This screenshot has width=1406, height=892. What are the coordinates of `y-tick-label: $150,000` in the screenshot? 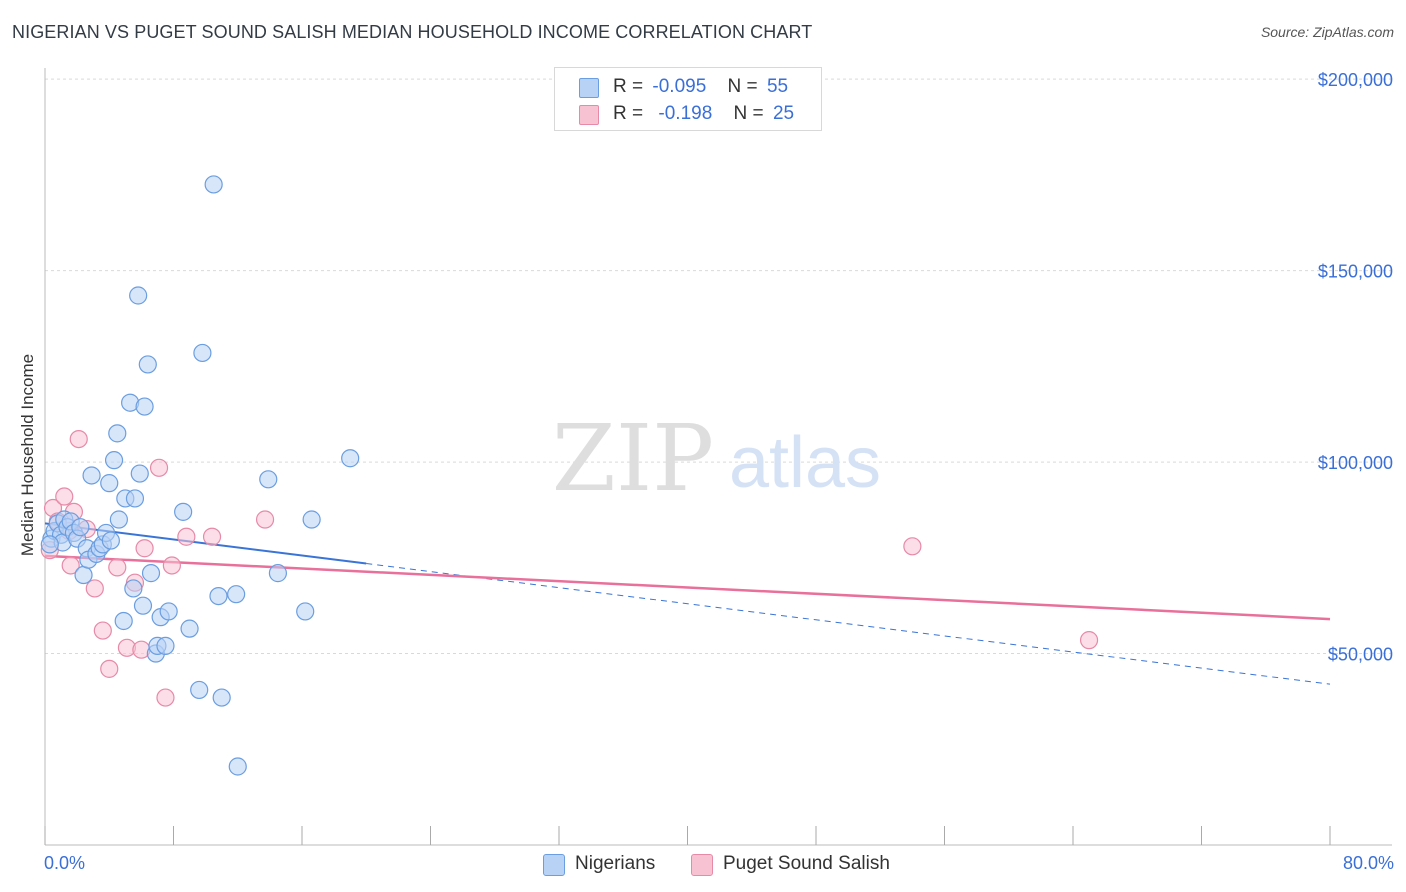 It's located at (1355, 272).